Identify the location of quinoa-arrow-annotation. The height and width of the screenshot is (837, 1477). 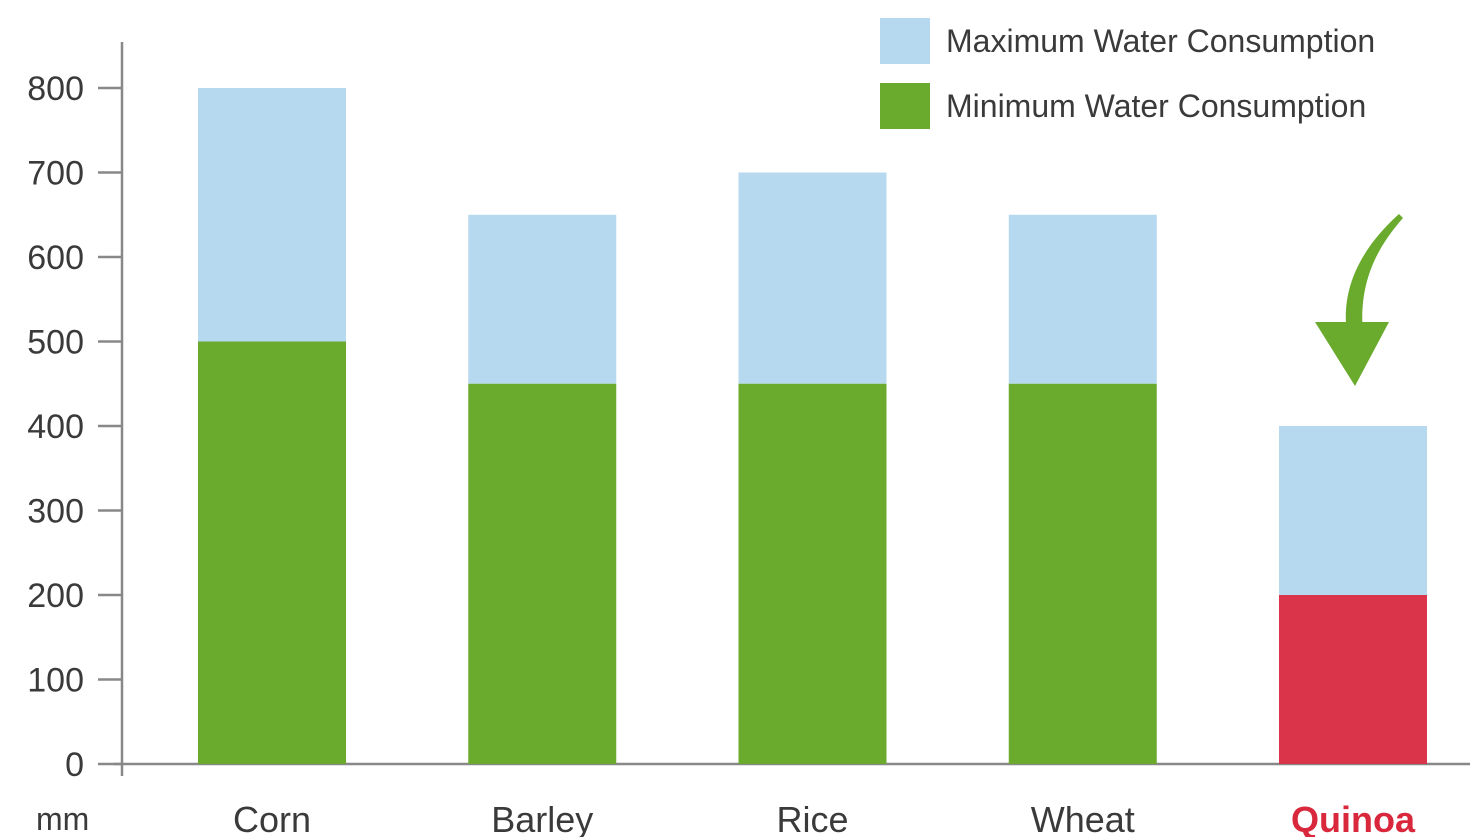
(1359, 300).